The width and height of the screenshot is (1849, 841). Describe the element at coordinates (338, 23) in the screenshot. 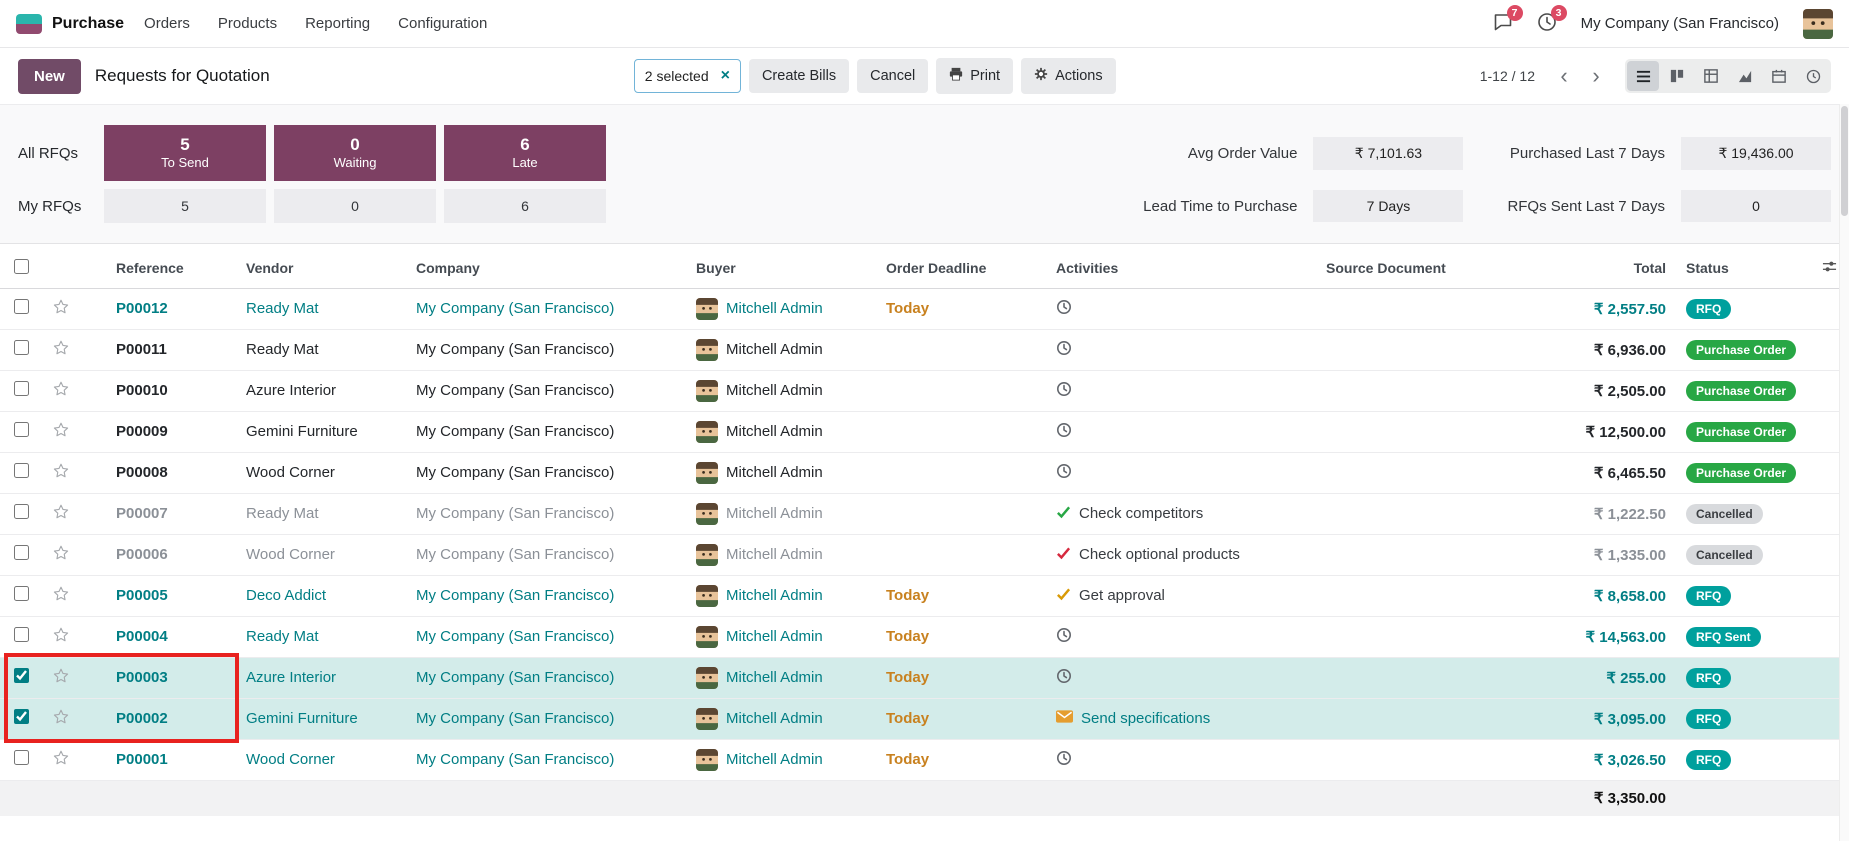

I see `menu-reporting: Reporting` at that location.